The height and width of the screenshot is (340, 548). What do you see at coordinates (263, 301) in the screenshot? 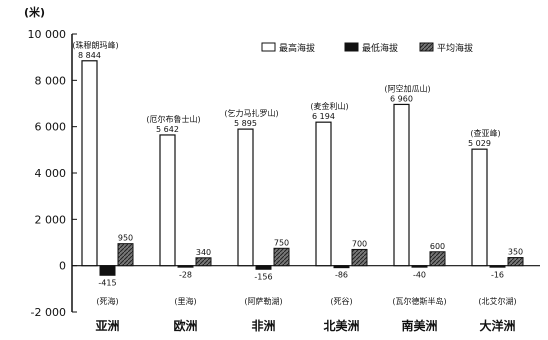
I see `label-lowest-place: (阿萨勒湖)` at bounding box center [263, 301].